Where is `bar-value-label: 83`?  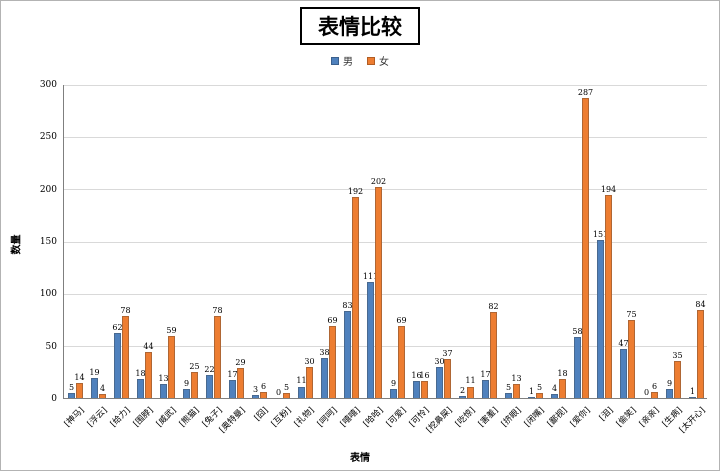 bar-value-label: 83 is located at coordinates (347, 306).